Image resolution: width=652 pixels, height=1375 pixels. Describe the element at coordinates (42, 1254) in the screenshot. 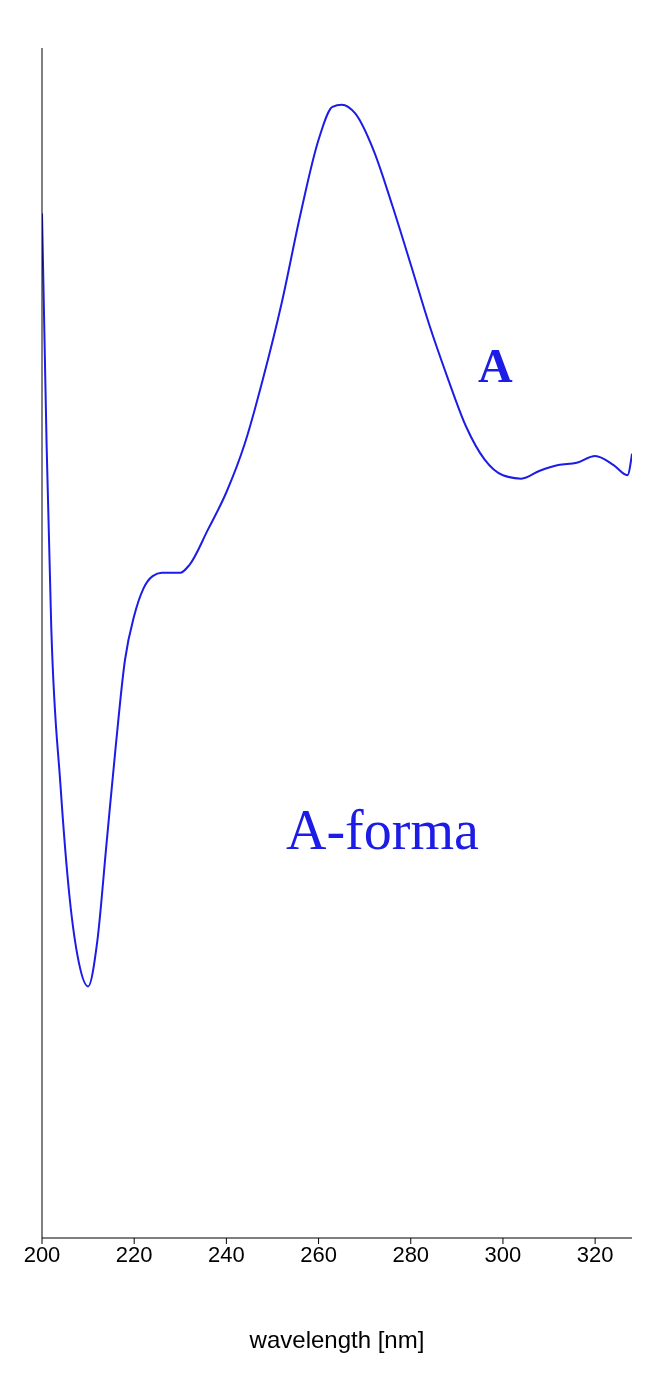

I see `x-tick-label: 200` at that location.